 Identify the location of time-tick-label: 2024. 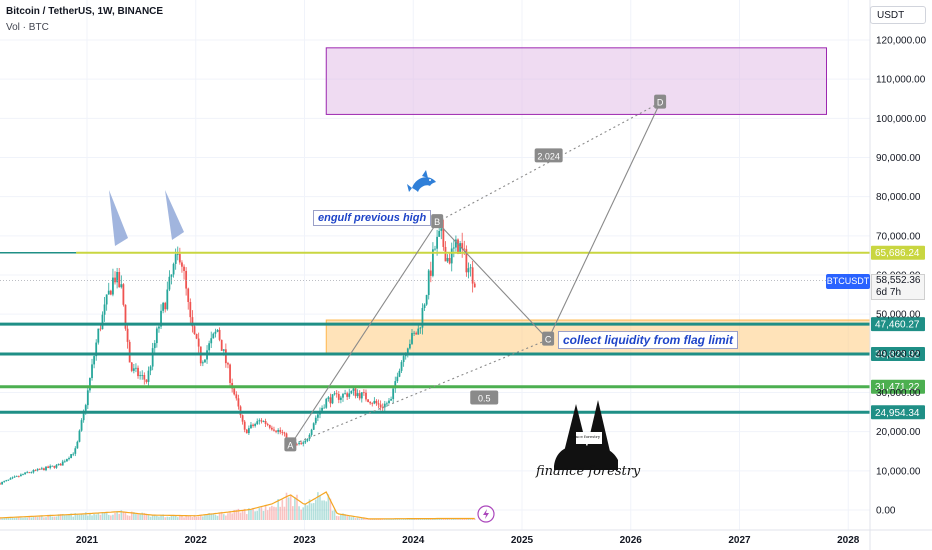
(413, 540).